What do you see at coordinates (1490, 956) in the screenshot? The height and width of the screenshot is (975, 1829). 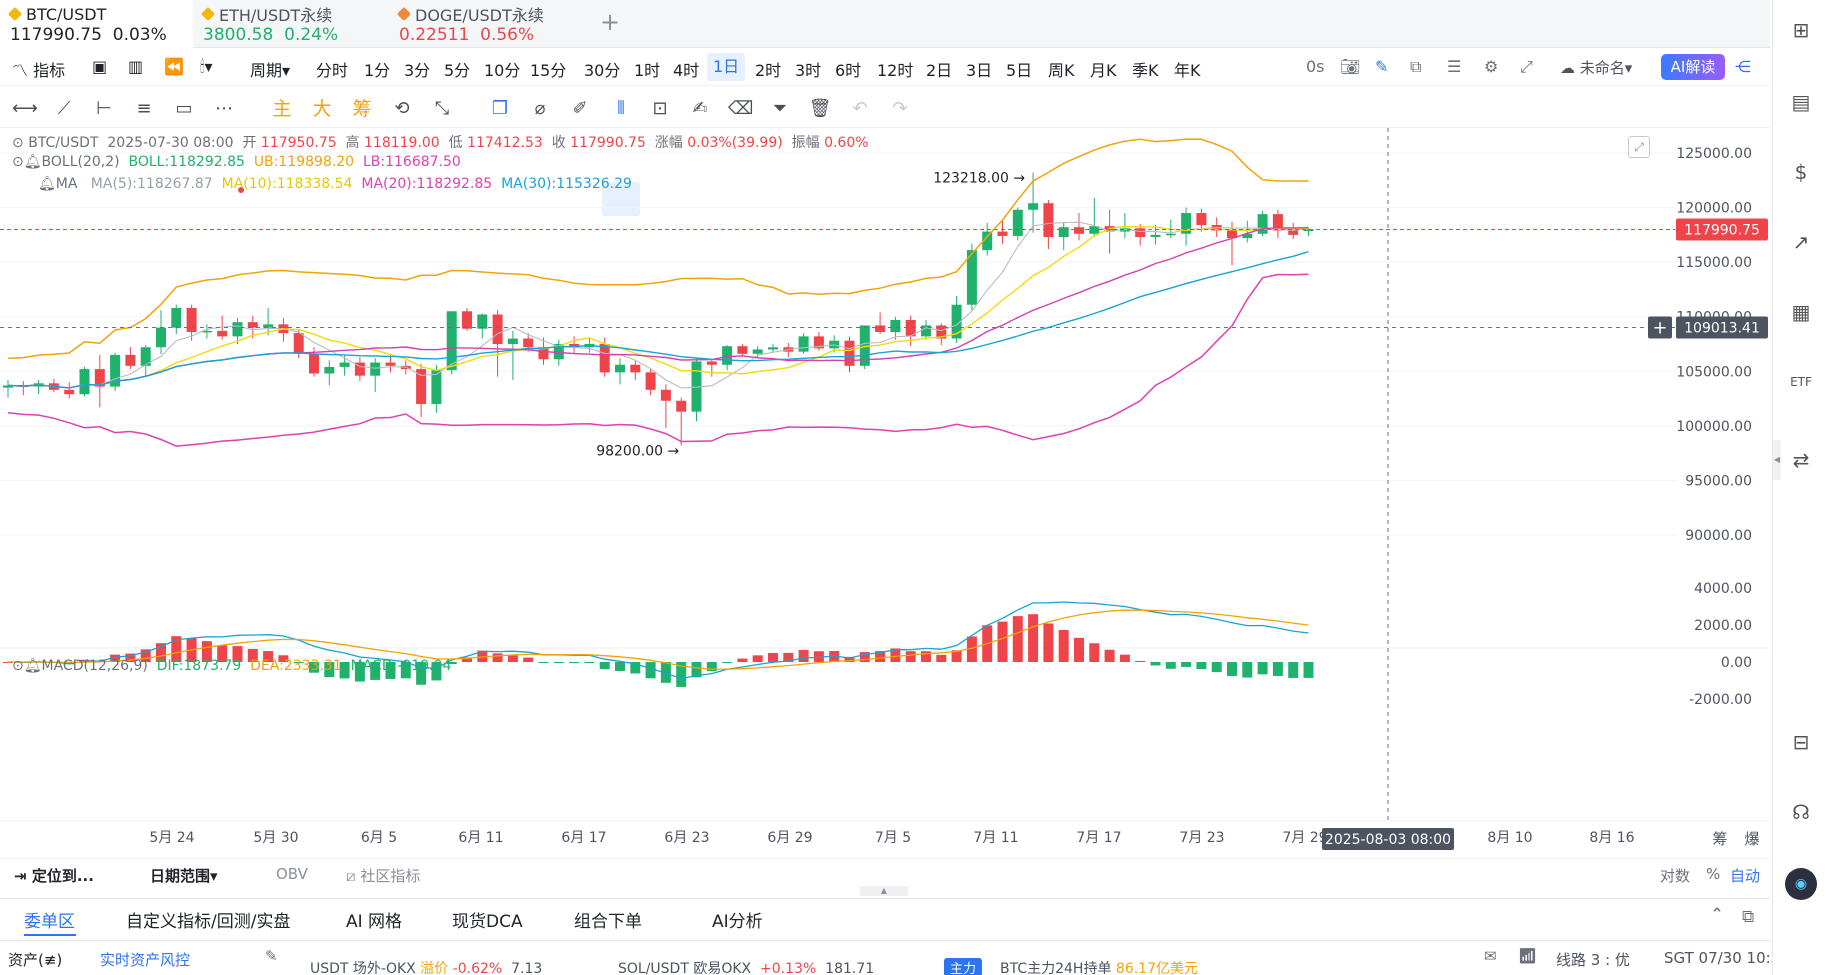 I see `message-icon: ✉` at bounding box center [1490, 956].